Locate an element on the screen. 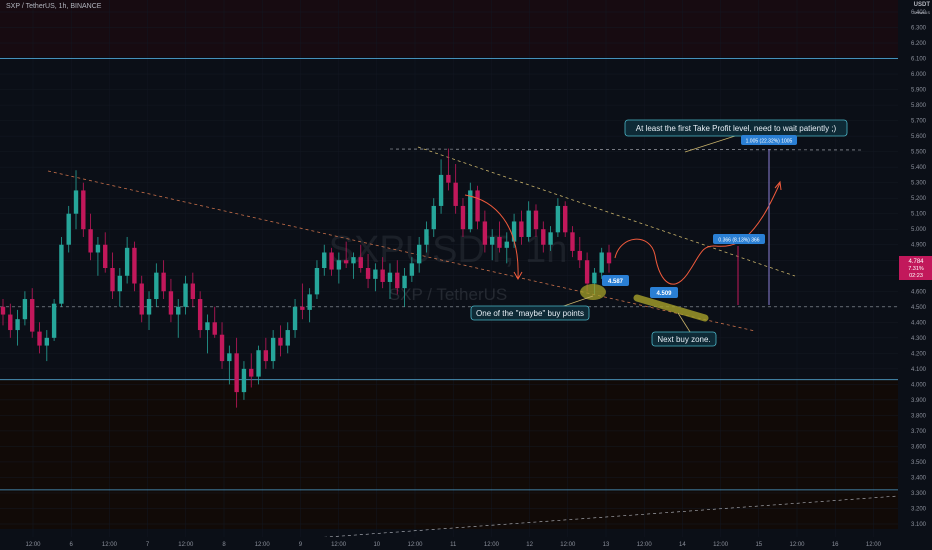 The height and width of the screenshot is (550, 932). price-tick-label: 5.600 is located at coordinates (919, 137).